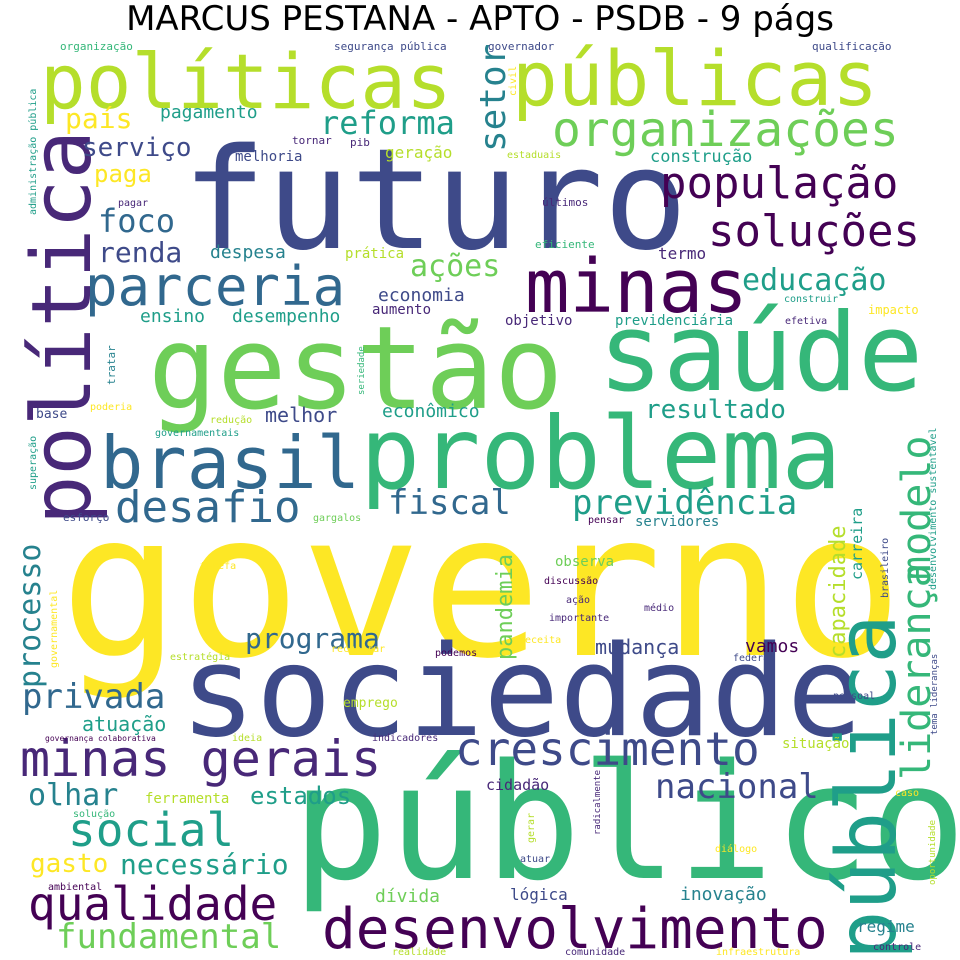 Image resolution: width=960 pixels, height=960 pixels. What do you see at coordinates (405, 738) in the screenshot?
I see `word-indicadores: indicadores` at bounding box center [405, 738].